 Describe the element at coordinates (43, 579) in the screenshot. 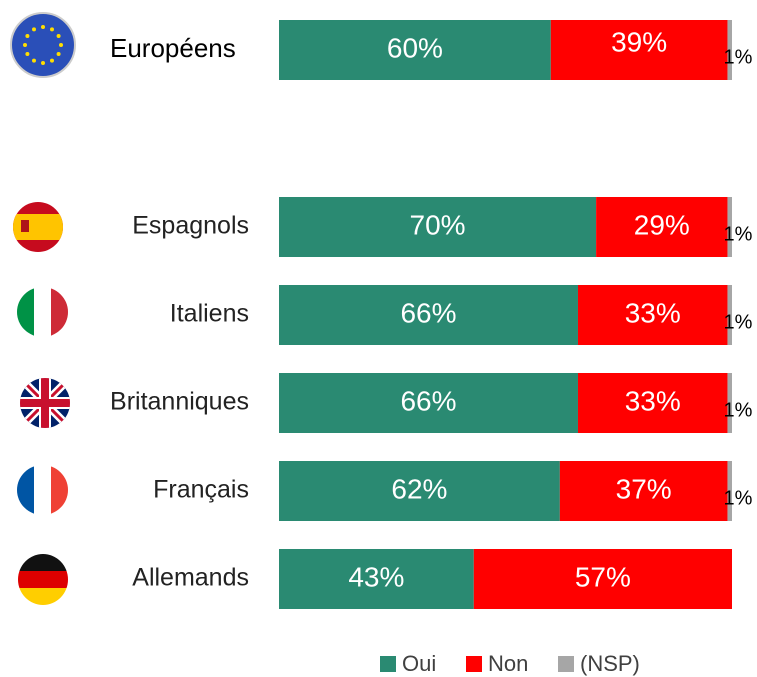

I see `flag-de` at that location.